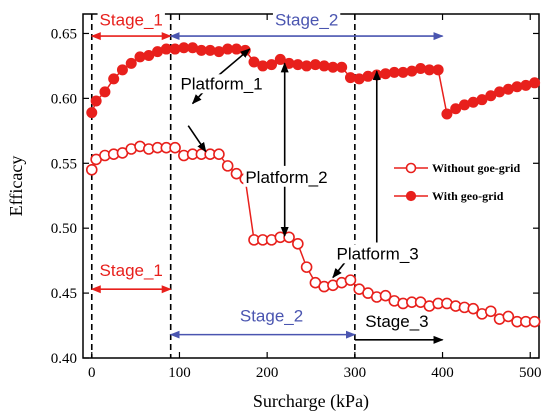  What do you see at coordinates (92, 373) in the screenshot?
I see `x-tick-label: 0` at bounding box center [92, 373].